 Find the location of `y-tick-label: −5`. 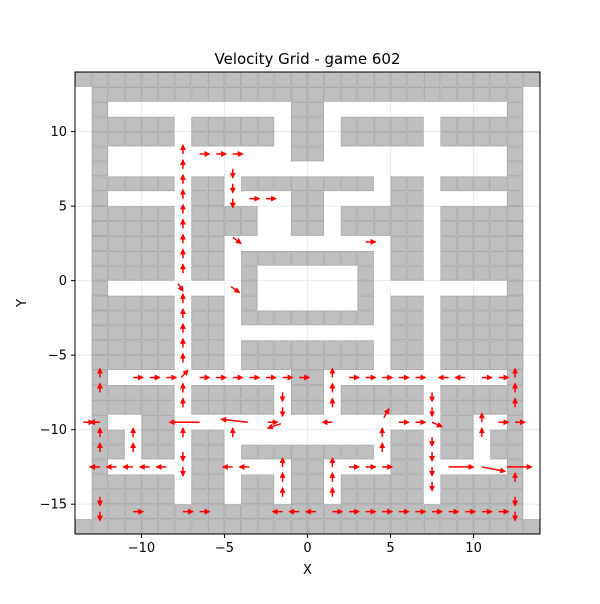

y-tick-label: −5 is located at coordinates (57, 356).